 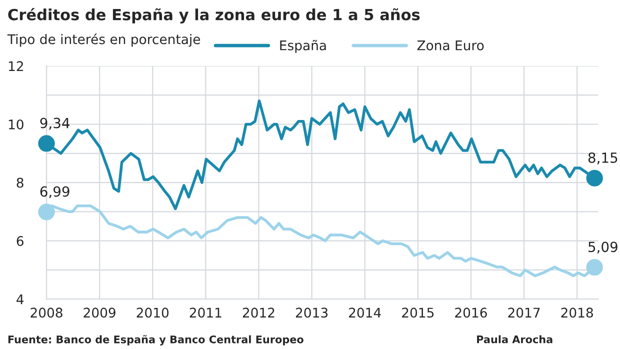 What do you see at coordinates (20, 299) in the screenshot?
I see `y-tick-label: 4` at bounding box center [20, 299].